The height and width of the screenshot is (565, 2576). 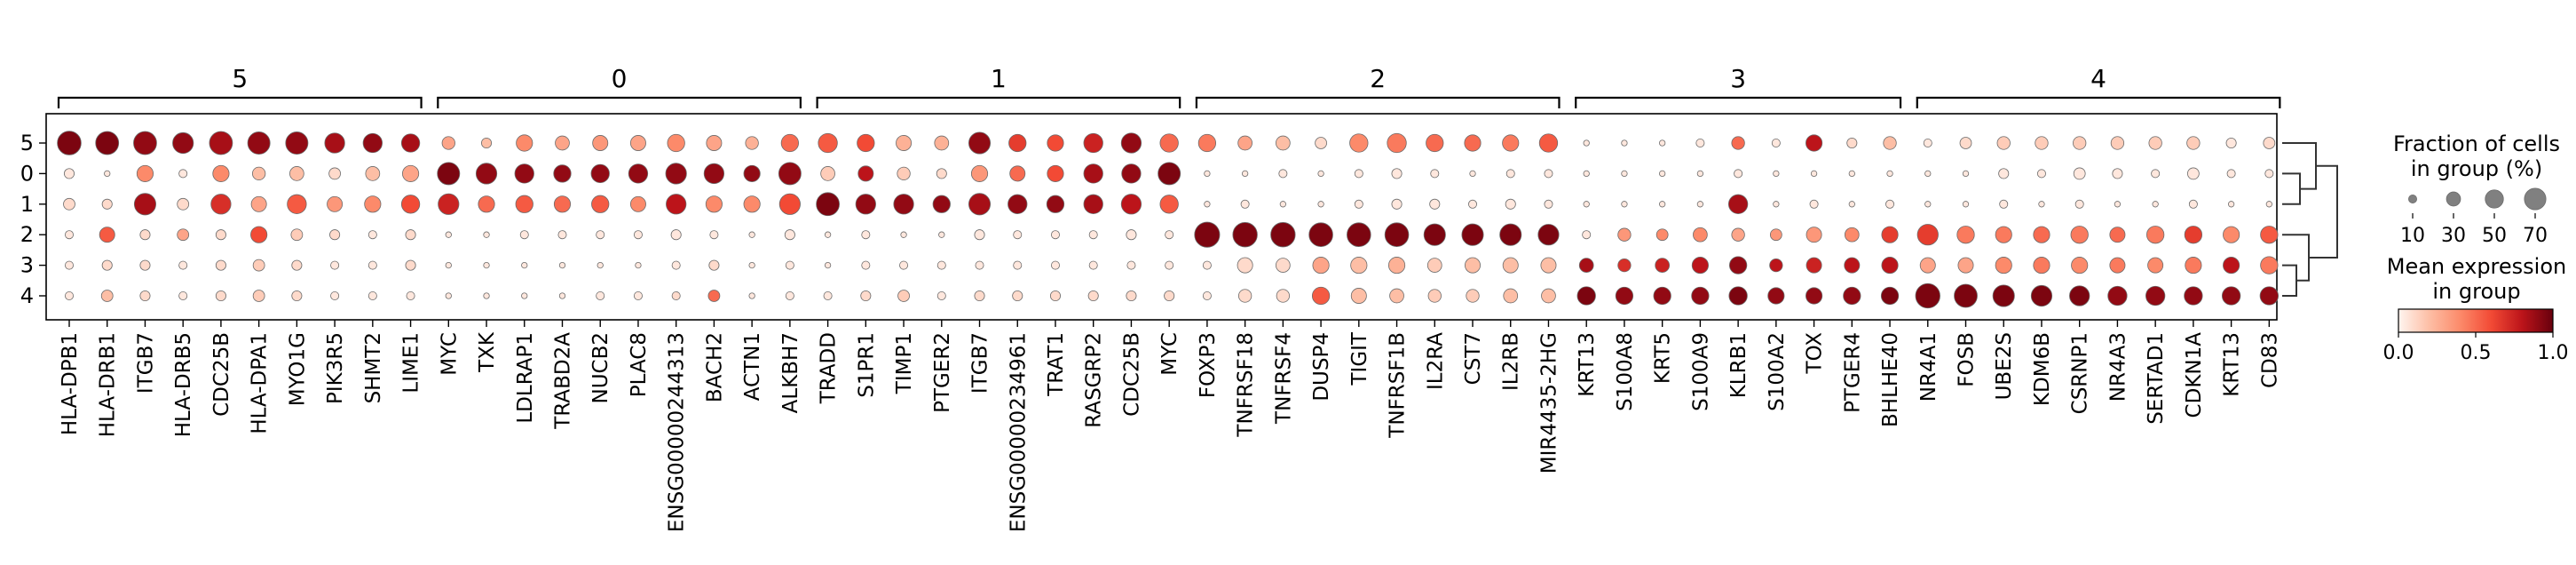 What do you see at coordinates (27, 265) in the screenshot?
I see `row-label: 3` at bounding box center [27, 265].